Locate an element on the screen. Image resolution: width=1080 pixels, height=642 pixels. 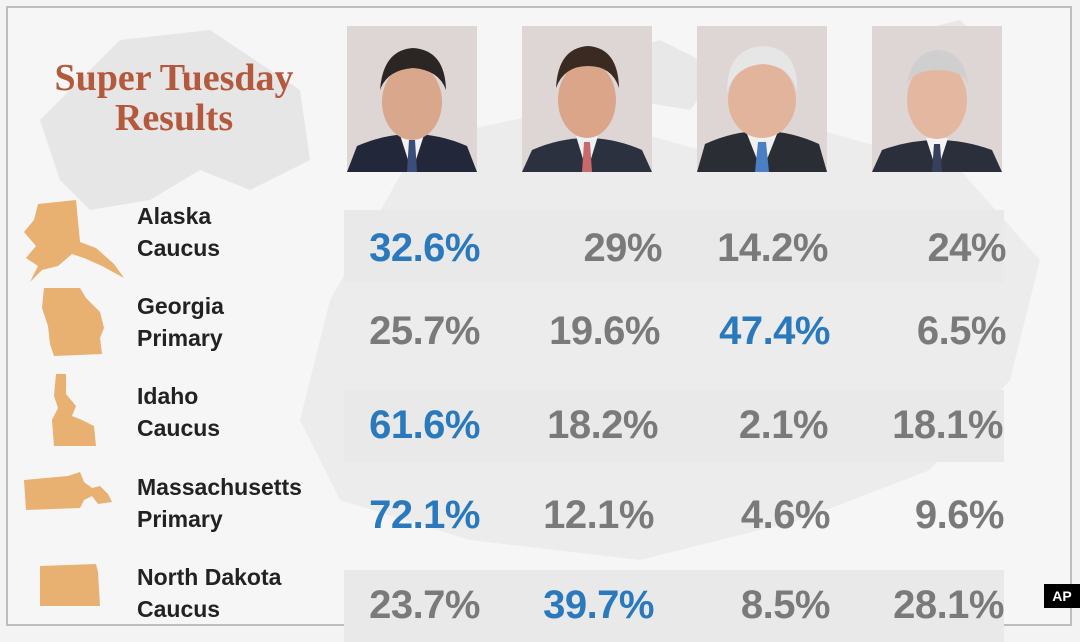
state-name: Georgia is located at coordinates (180, 306).